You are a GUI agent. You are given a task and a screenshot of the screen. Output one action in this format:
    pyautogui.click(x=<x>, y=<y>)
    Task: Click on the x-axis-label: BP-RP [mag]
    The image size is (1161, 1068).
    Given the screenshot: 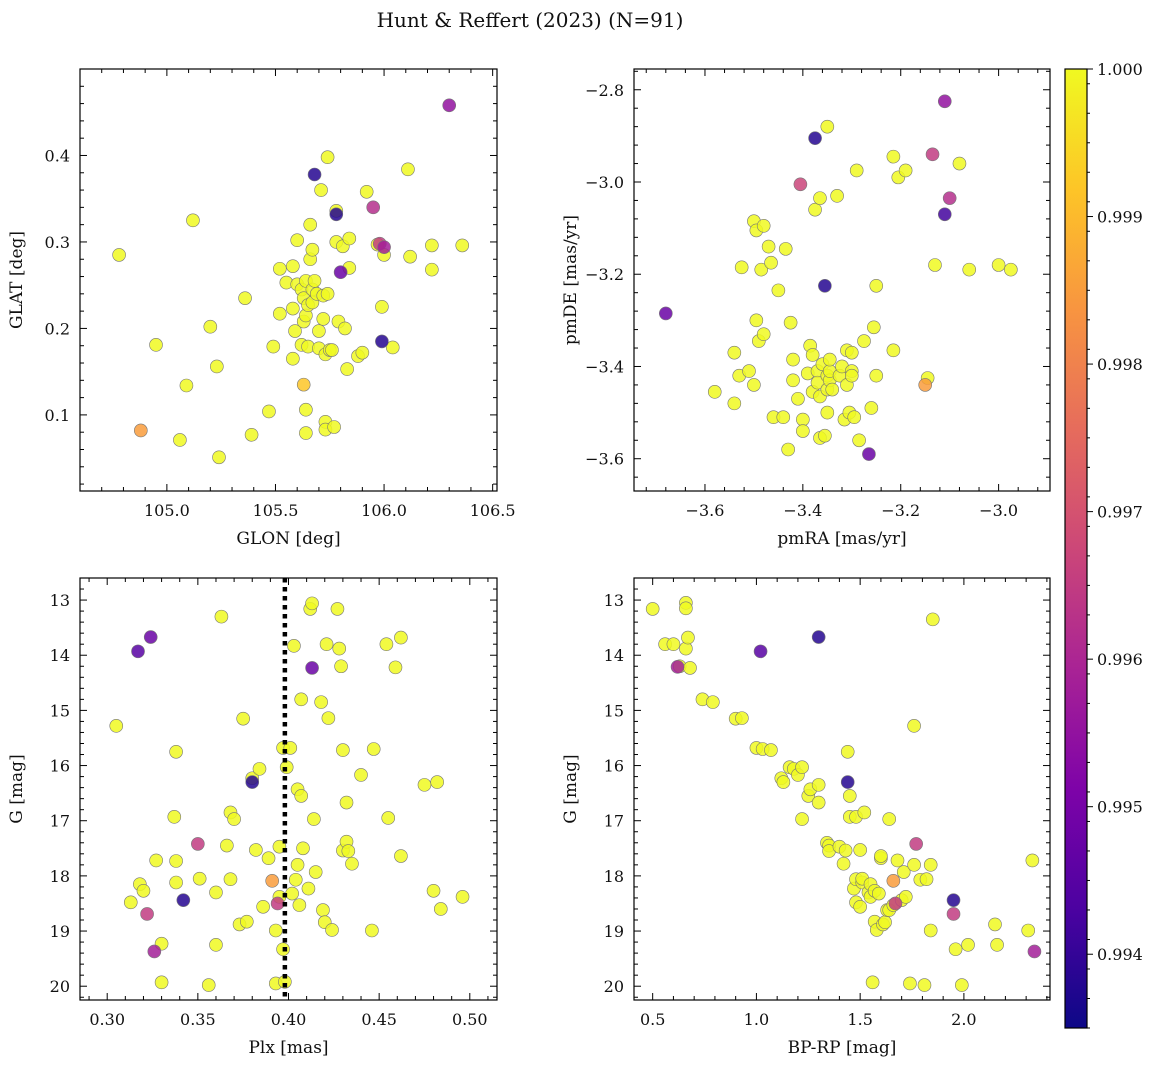 What is the action you would take?
    pyautogui.click(x=842, y=1048)
    